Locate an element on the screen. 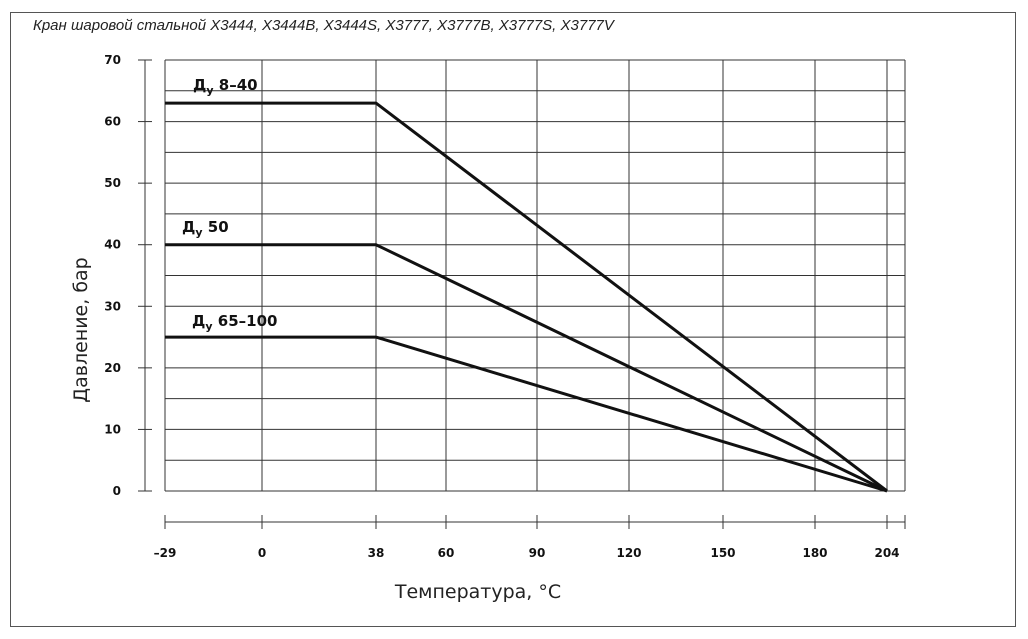 The height and width of the screenshot is (639, 1028). x-tick-label: 204 is located at coordinates (886, 553).